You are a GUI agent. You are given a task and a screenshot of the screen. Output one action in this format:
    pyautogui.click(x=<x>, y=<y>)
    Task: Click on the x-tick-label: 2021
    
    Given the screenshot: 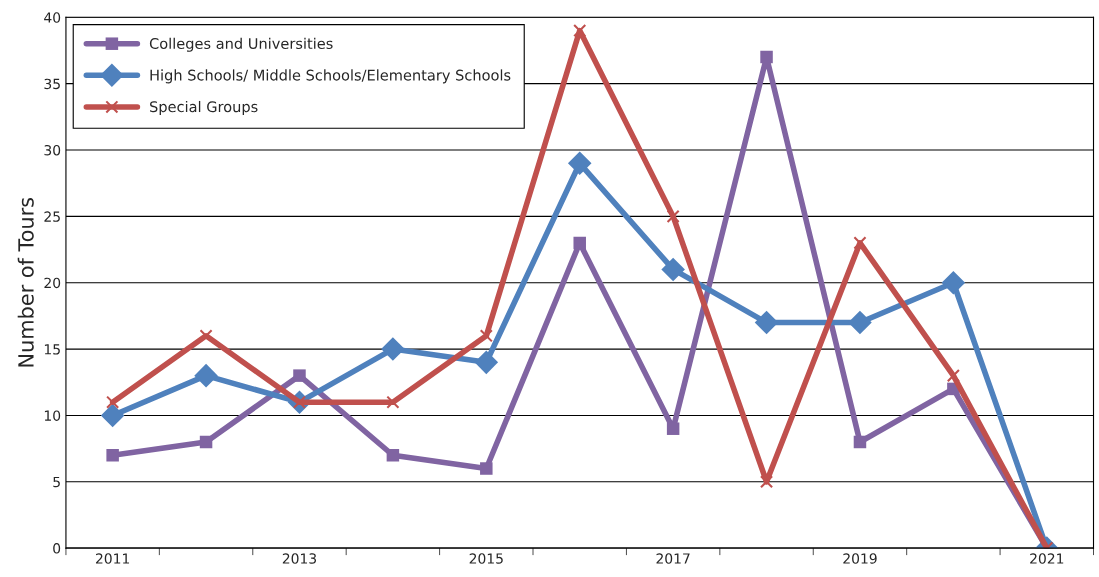 What is the action you would take?
    pyautogui.click(x=1047, y=558)
    